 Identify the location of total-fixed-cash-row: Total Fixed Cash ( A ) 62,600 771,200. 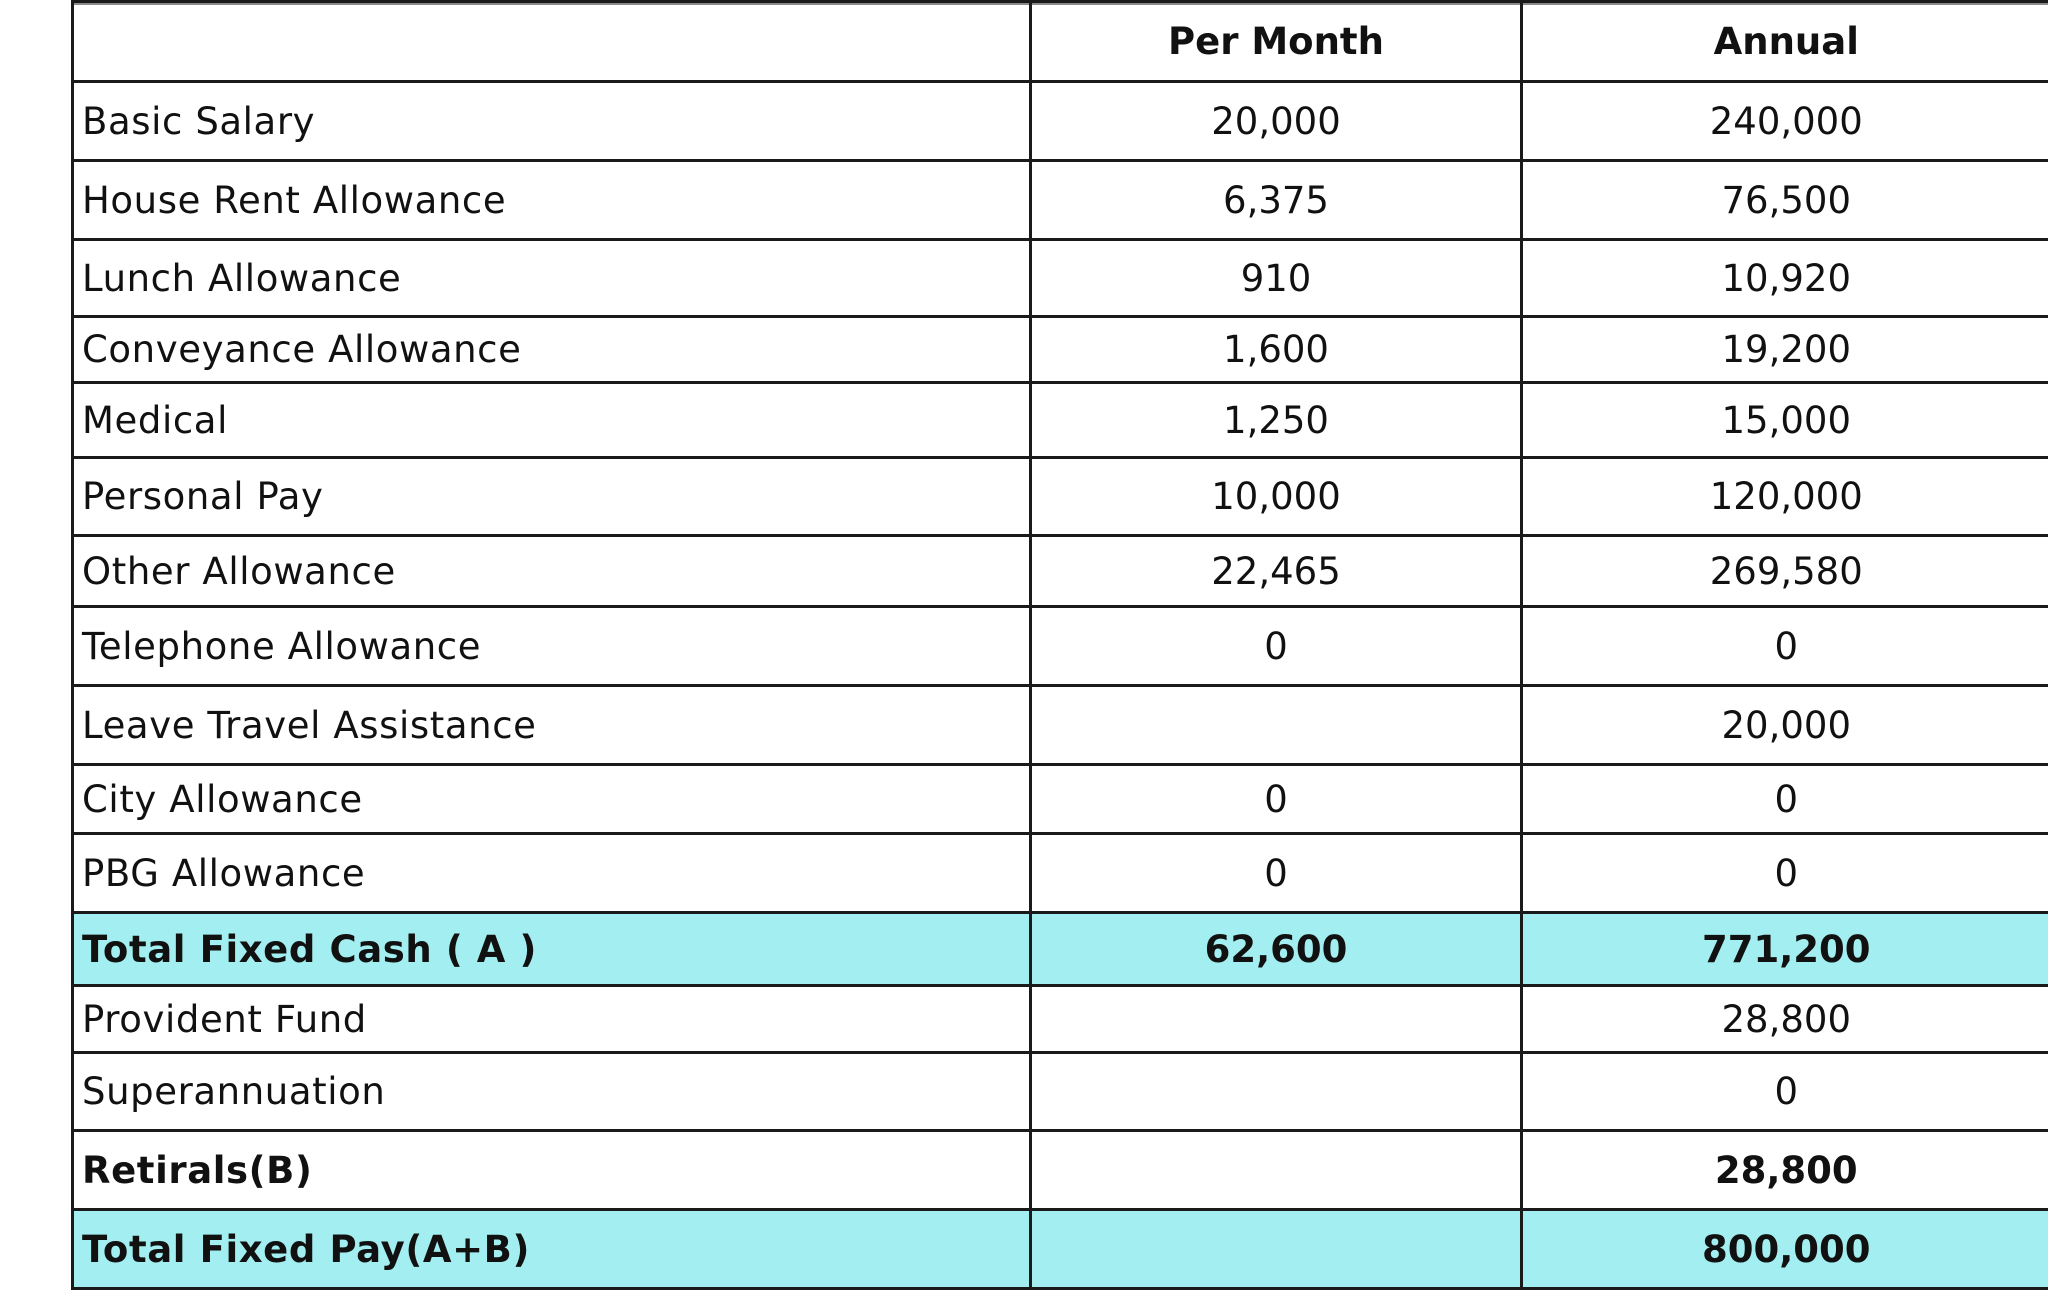
(1060, 949).